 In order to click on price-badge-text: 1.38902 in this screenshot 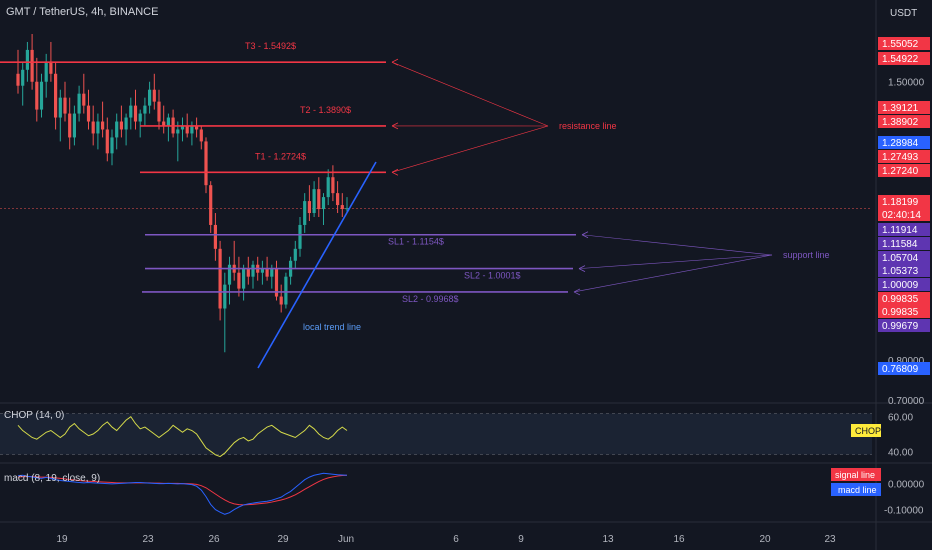, I will do `click(900, 122)`.